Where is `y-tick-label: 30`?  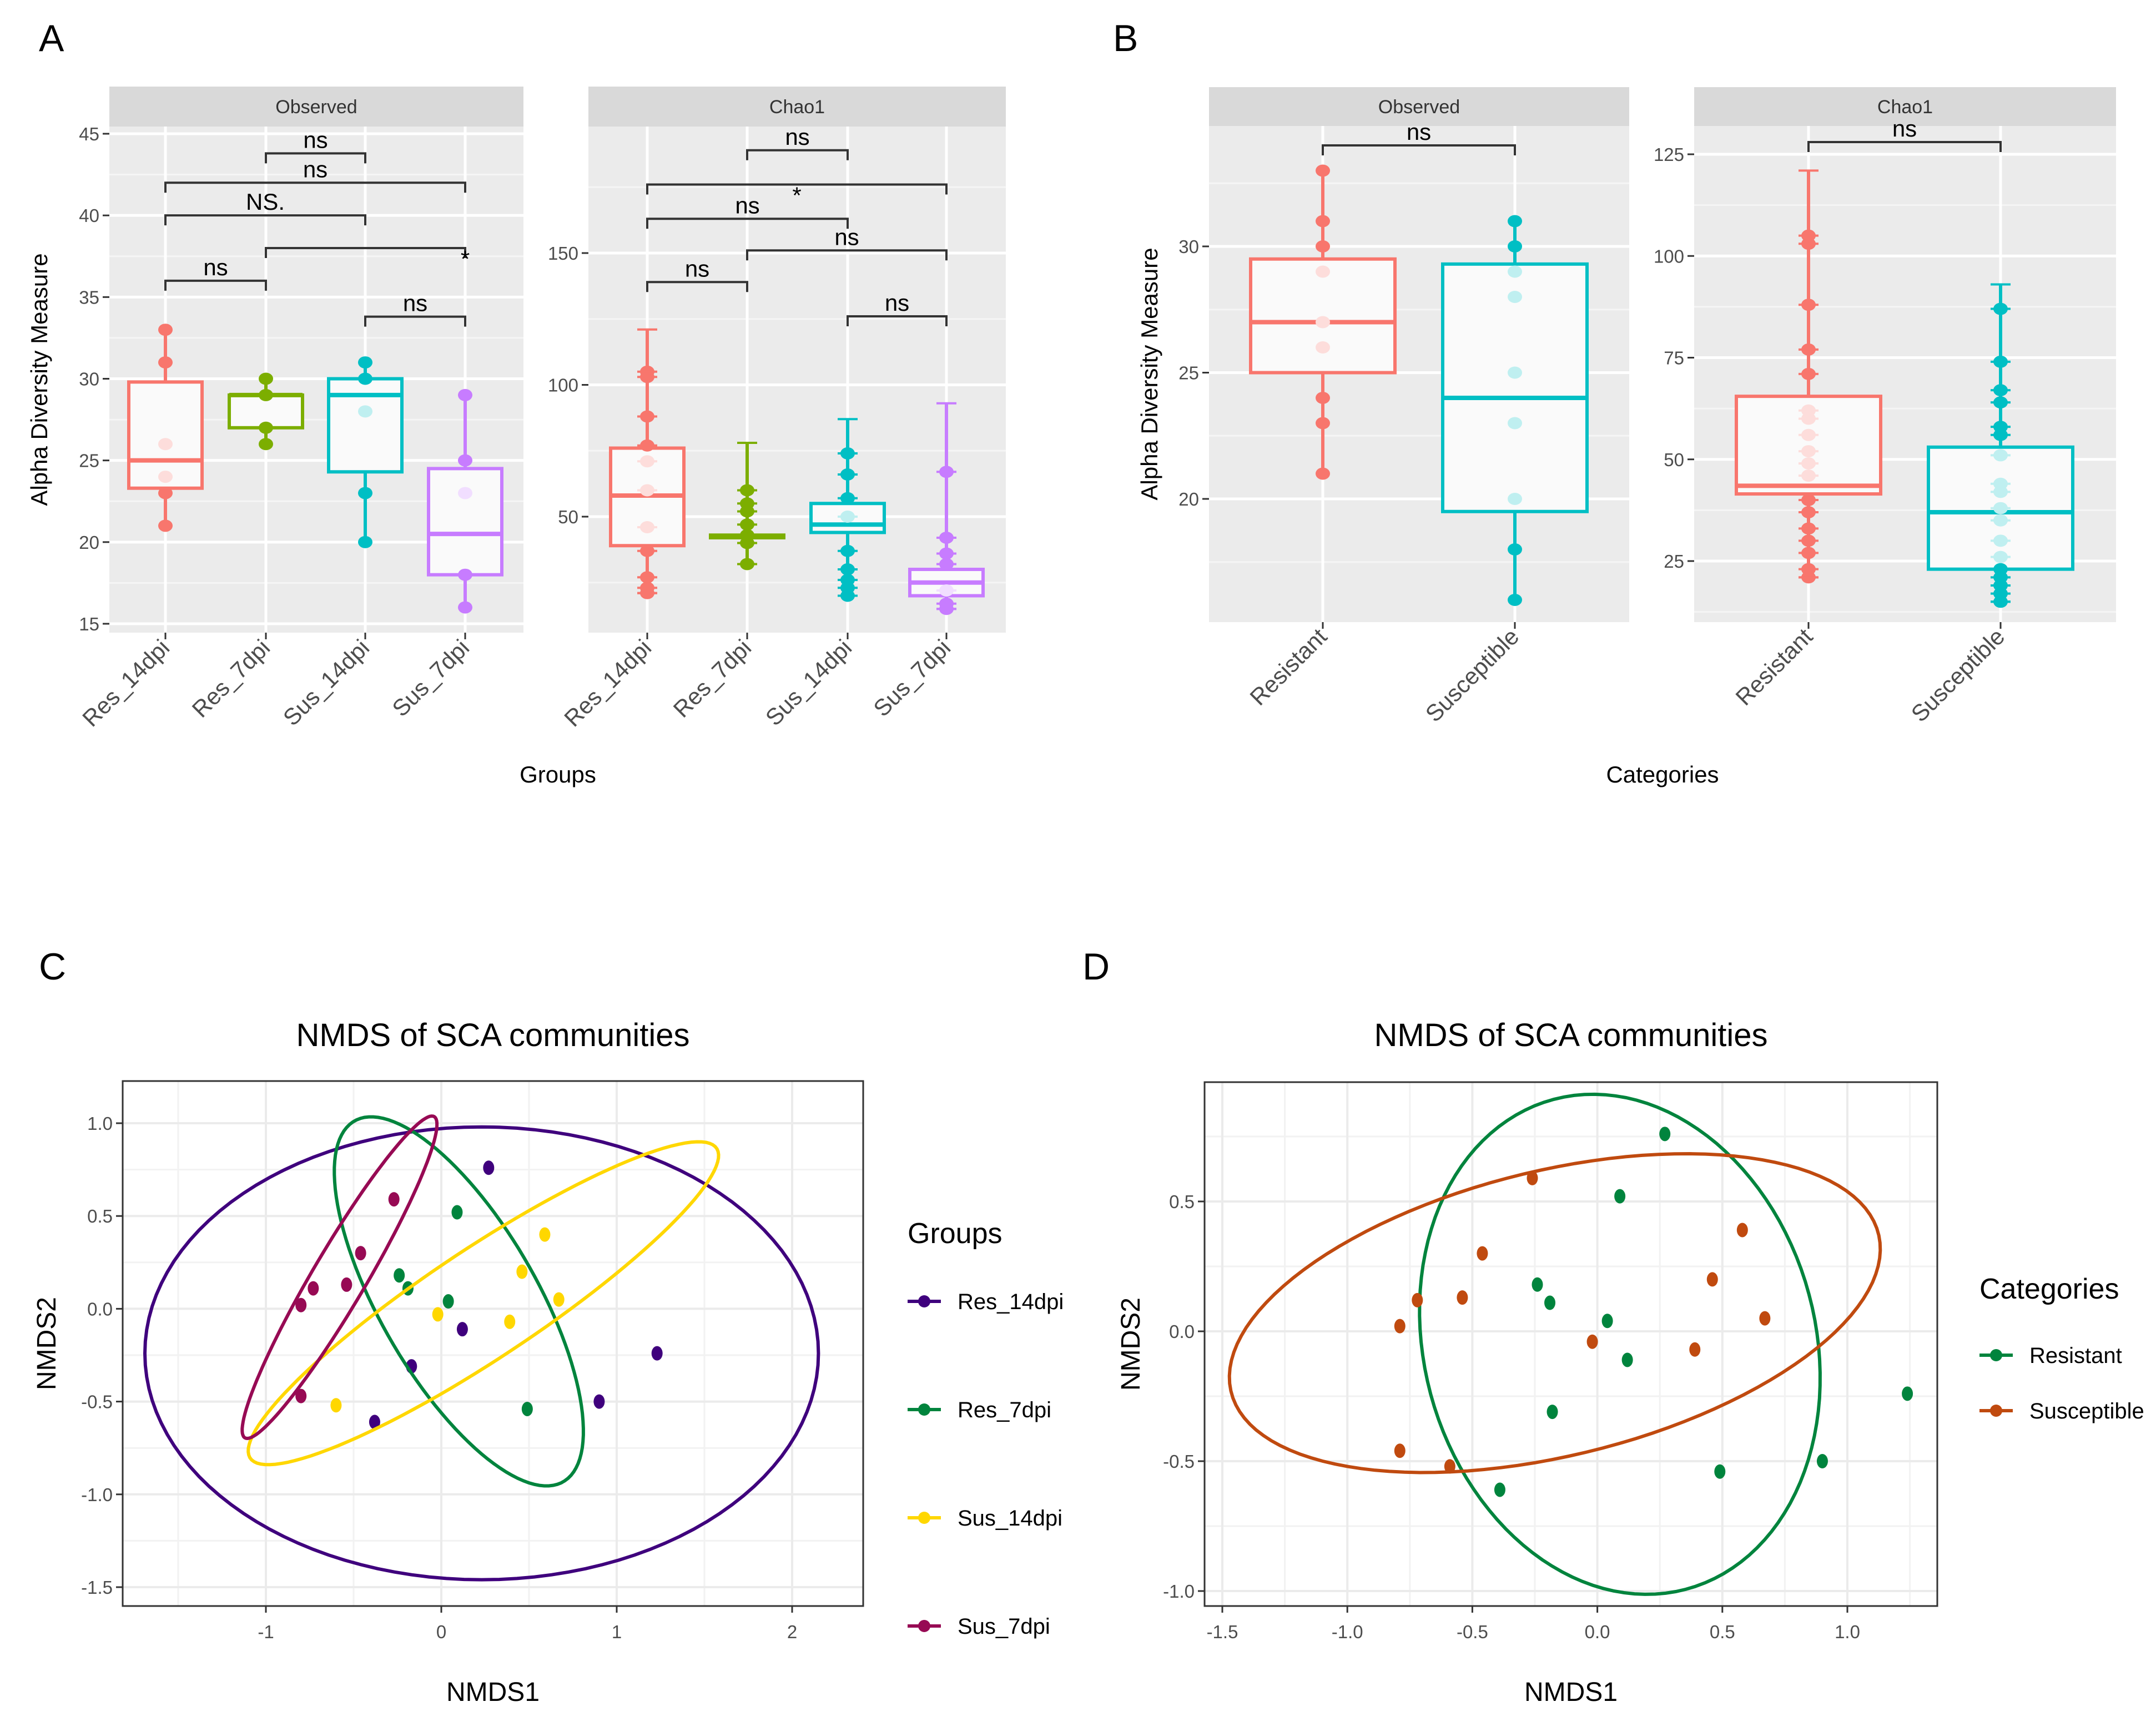 y-tick-label: 30 is located at coordinates (1188, 246).